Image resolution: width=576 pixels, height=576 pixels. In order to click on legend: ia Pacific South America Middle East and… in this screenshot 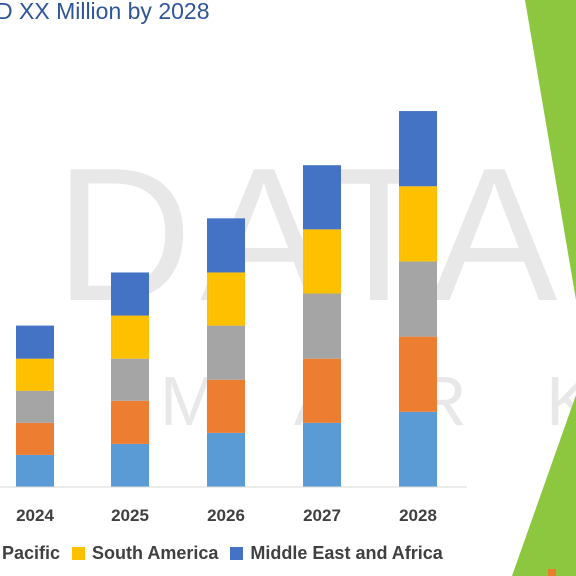, I will do `click(227, 553)`.